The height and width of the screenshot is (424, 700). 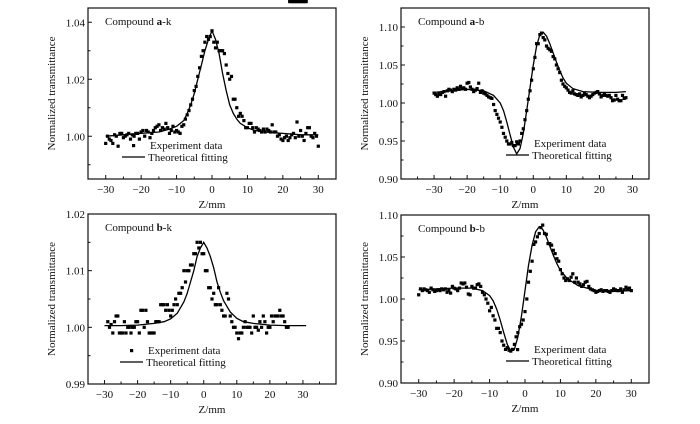 I want to click on y-tick-label: 1.05, so click(x=389, y=258).